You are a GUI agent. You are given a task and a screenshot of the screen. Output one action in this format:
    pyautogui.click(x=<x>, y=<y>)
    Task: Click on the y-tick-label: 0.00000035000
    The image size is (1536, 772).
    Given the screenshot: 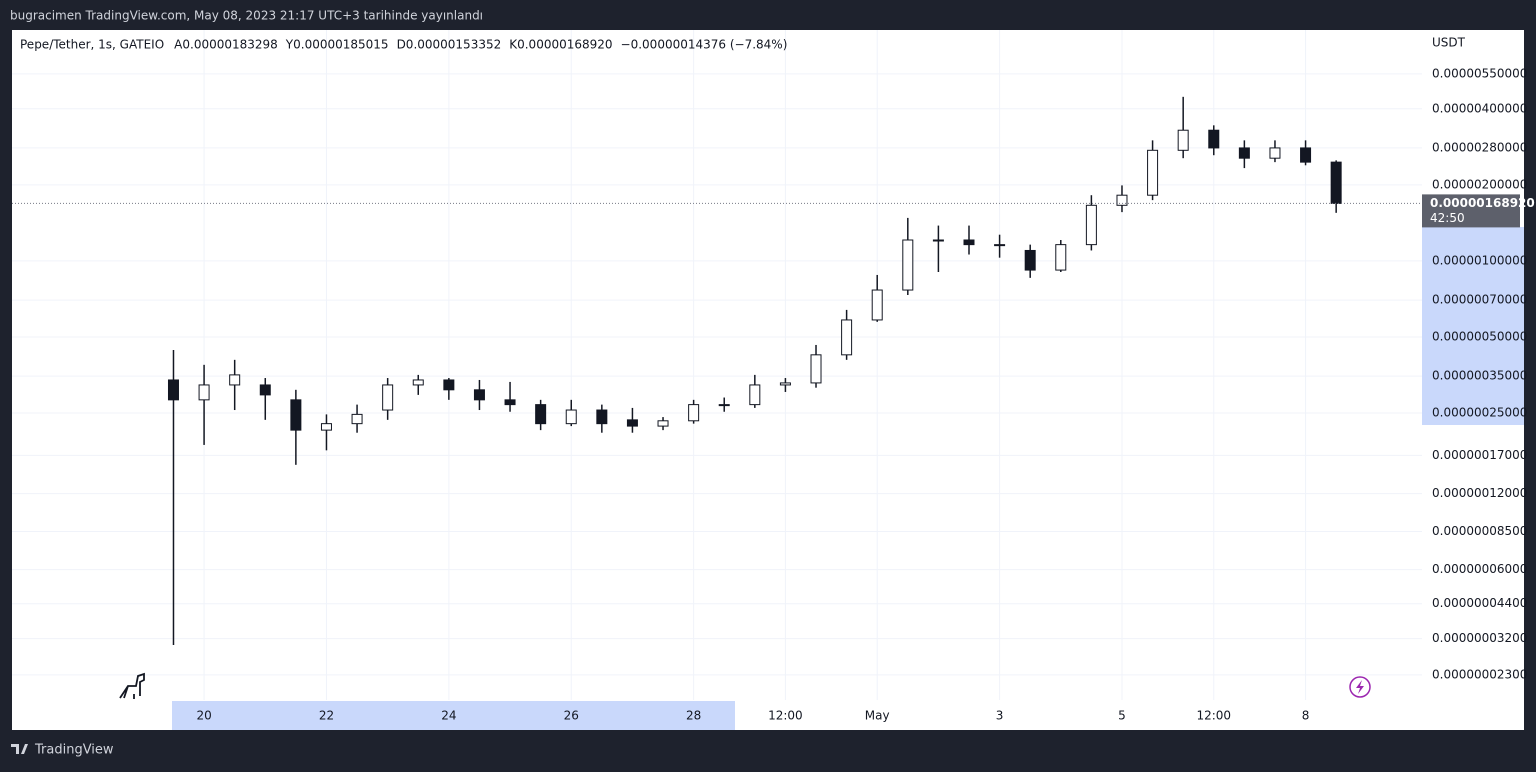 What is the action you would take?
    pyautogui.click(x=1479, y=376)
    